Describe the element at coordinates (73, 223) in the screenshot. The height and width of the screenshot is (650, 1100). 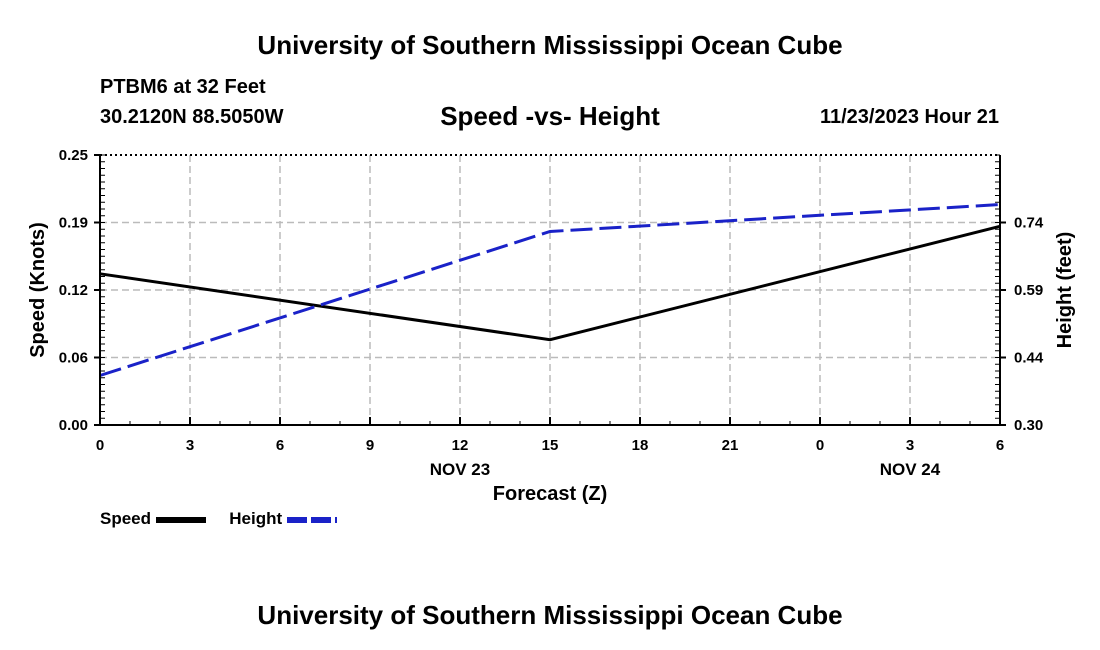
I see `y-tick-label: 0.19` at that location.